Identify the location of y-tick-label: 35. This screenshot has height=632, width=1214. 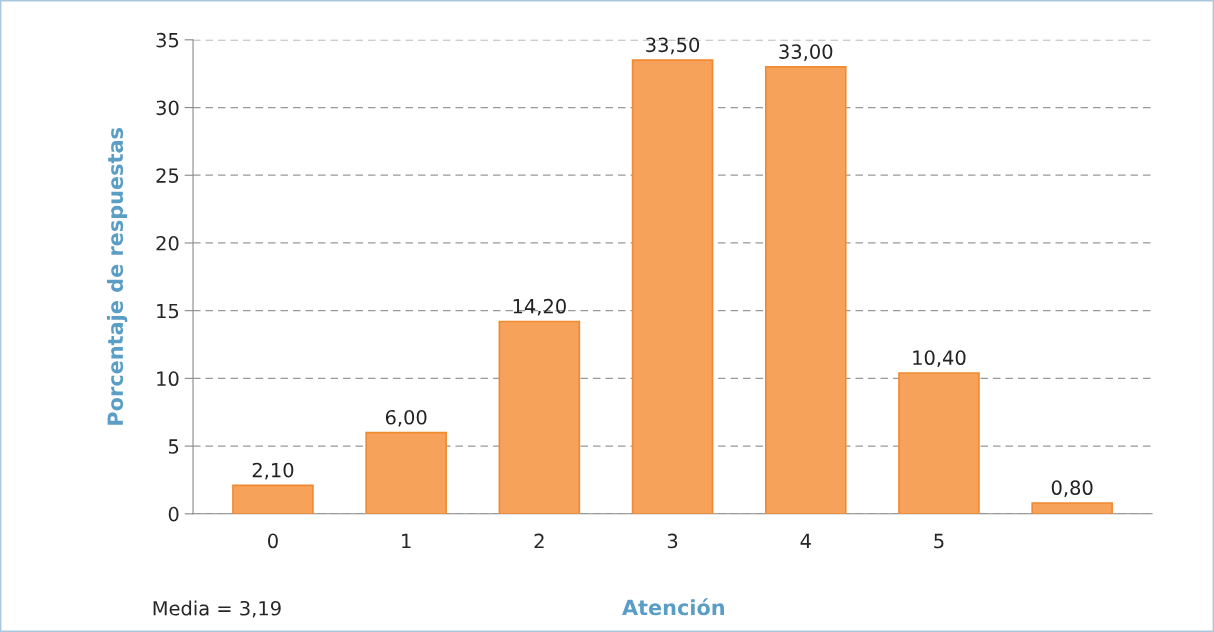
(167, 40).